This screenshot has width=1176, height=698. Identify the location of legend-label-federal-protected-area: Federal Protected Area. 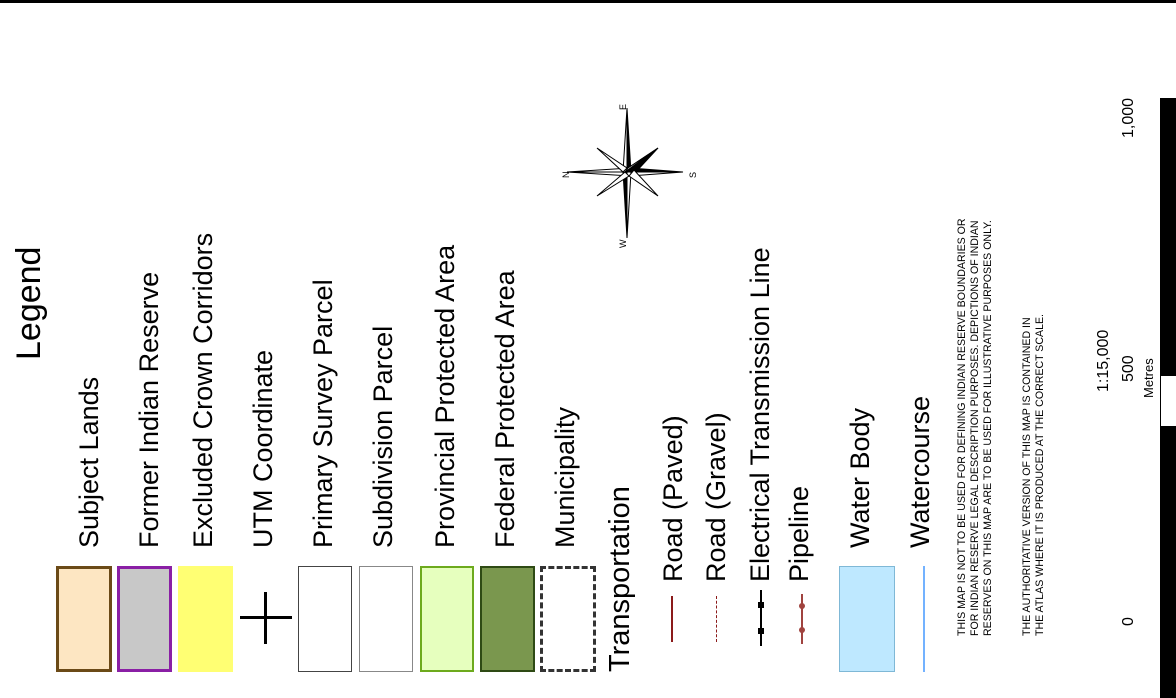
(505, 409).